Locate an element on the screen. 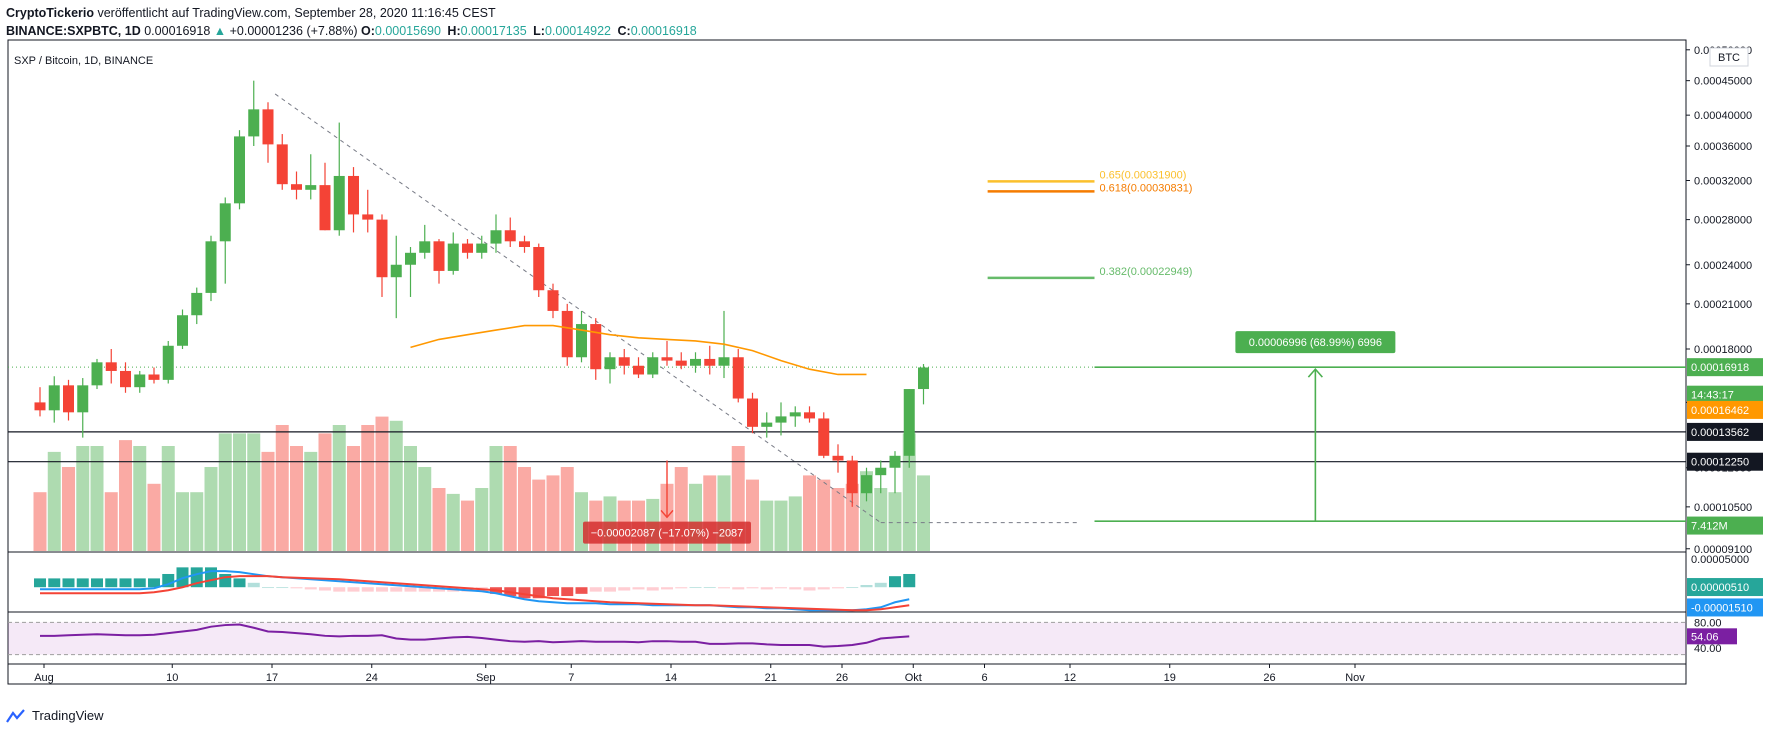 The image size is (1779, 731). macd-label: 0.00005000 is located at coordinates (1720, 560).